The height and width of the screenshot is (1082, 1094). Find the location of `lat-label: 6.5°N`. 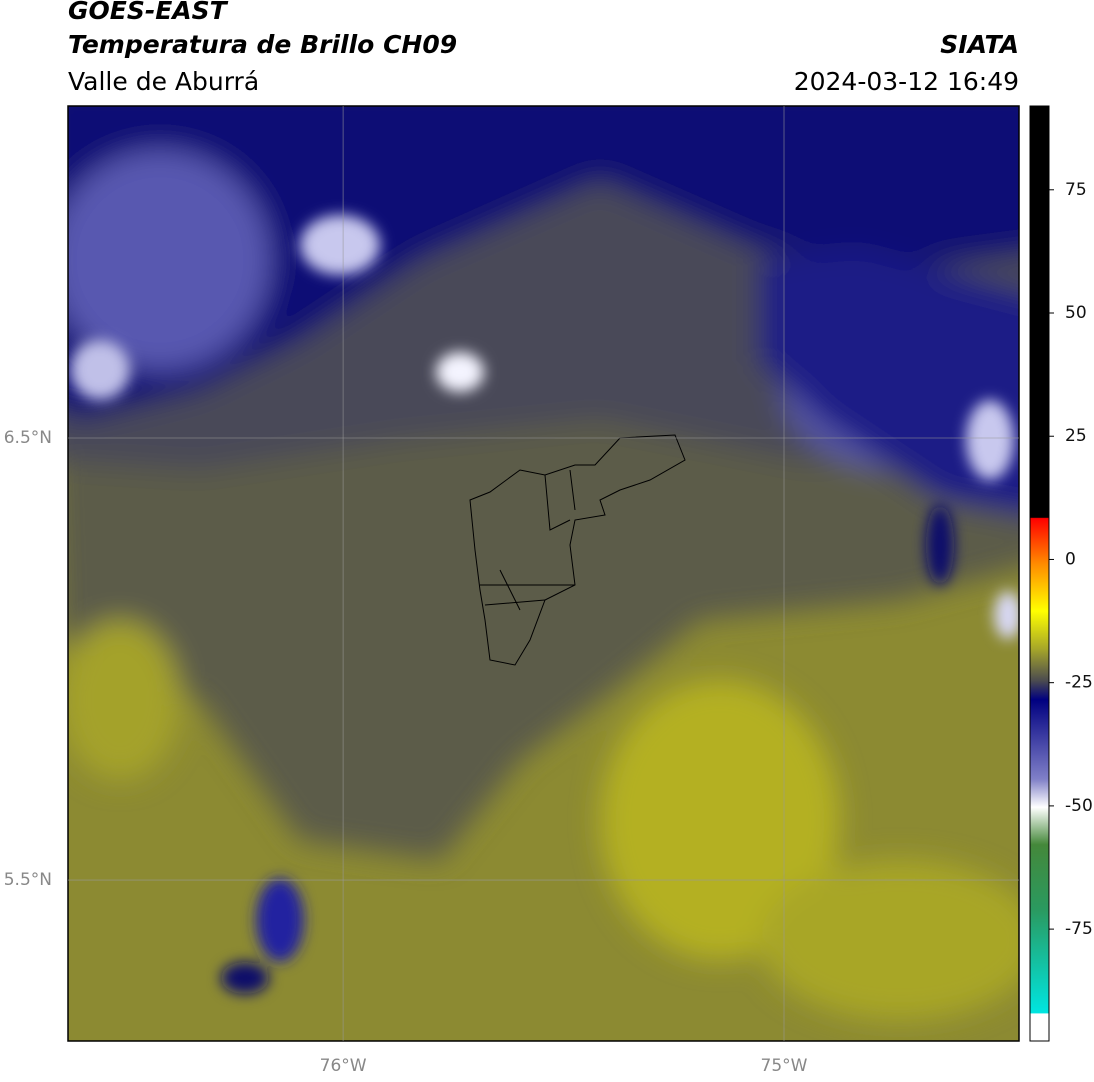

lat-label: 6.5°N is located at coordinates (28, 438).